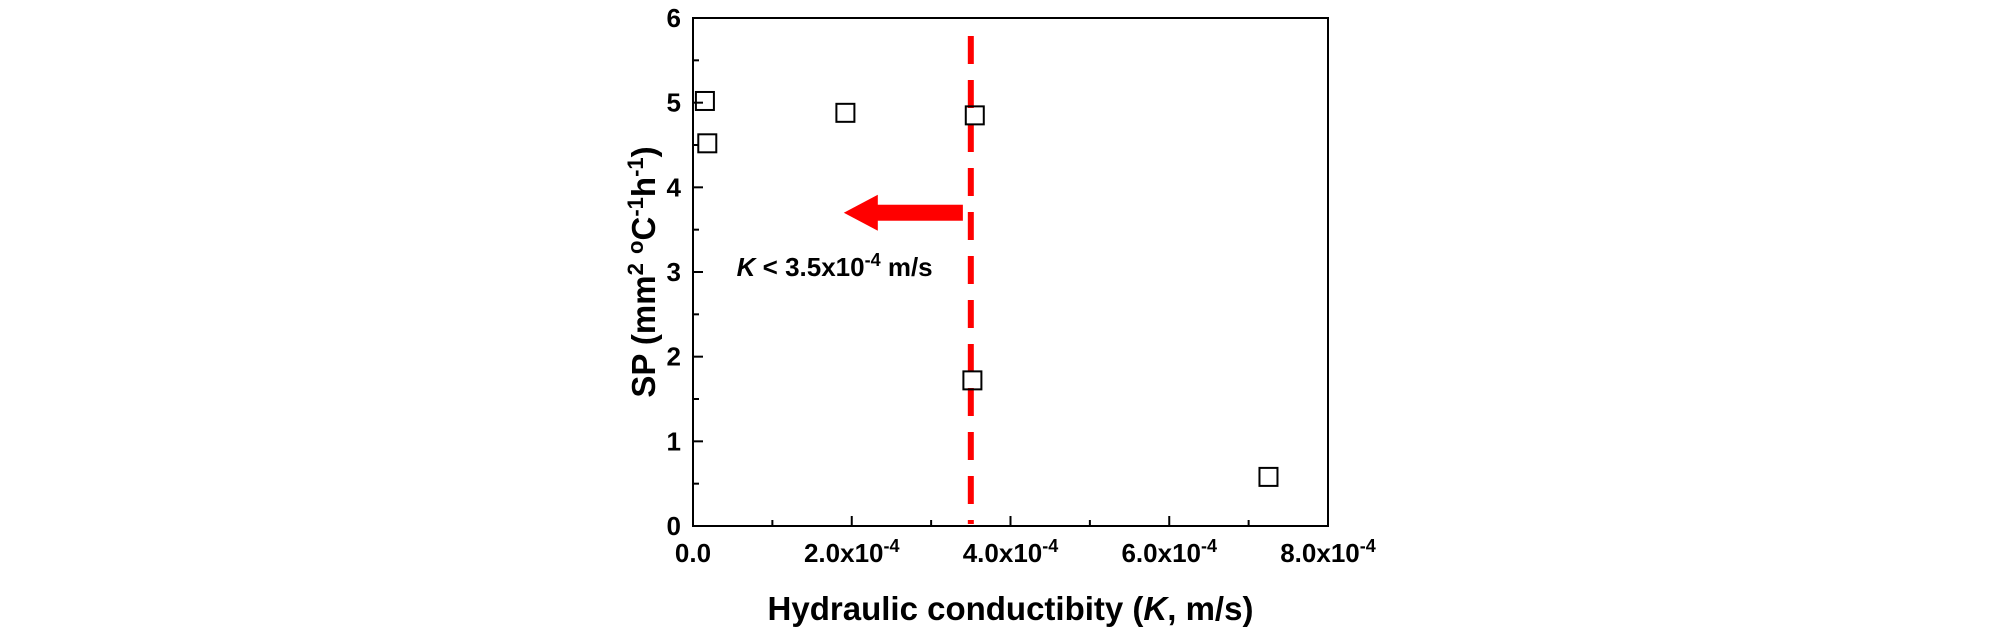  Describe the element at coordinates (674, 103) in the screenshot. I see `y-tick-label: 5` at that location.